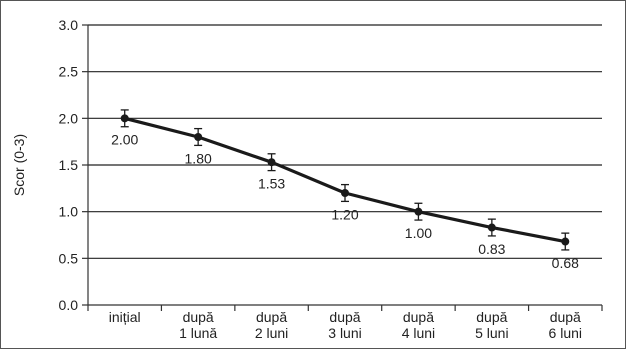 Image resolution: width=626 pixels, height=349 pixels. I want to click on y-tick-label-6: 3.0, so click(69, 25).